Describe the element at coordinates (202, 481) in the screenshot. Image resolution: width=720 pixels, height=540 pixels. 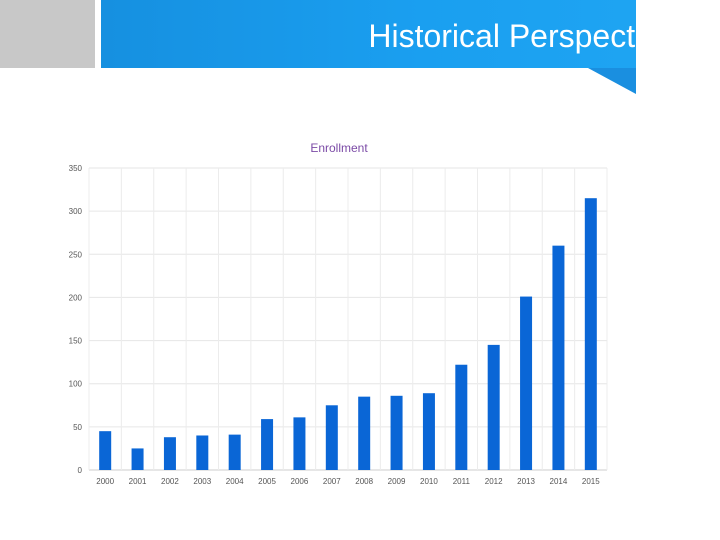
I see `x-tick-label: 2003` at that location.